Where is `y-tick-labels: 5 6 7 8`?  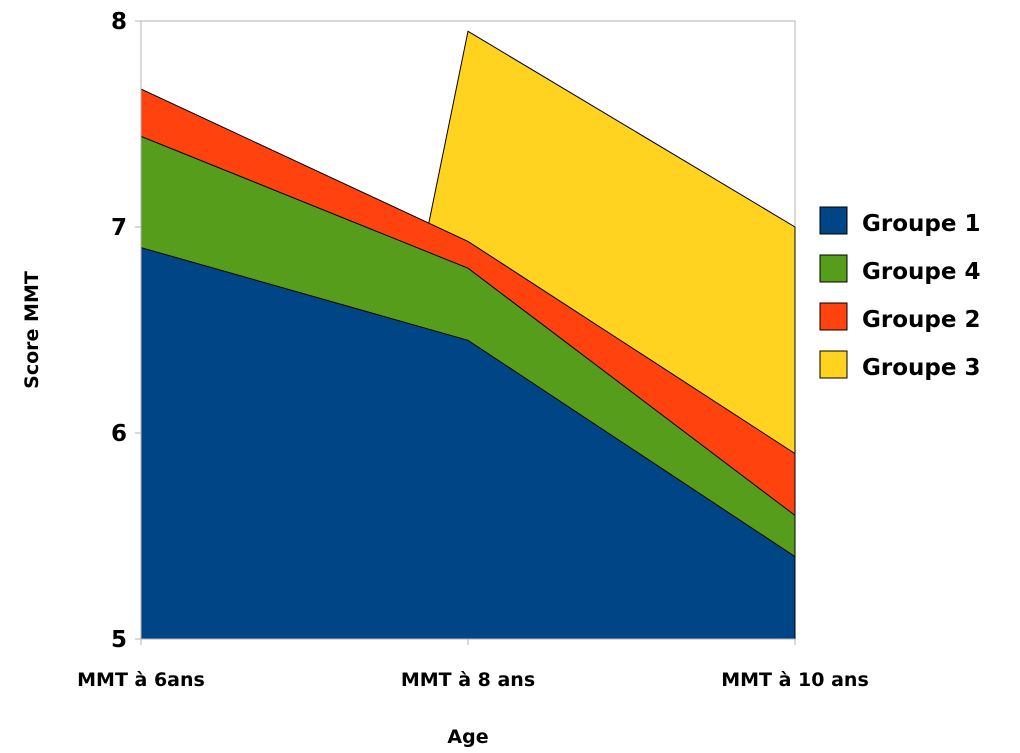
y-tick-labels: 5 6 7 8 is located at coordinates (119, 331).